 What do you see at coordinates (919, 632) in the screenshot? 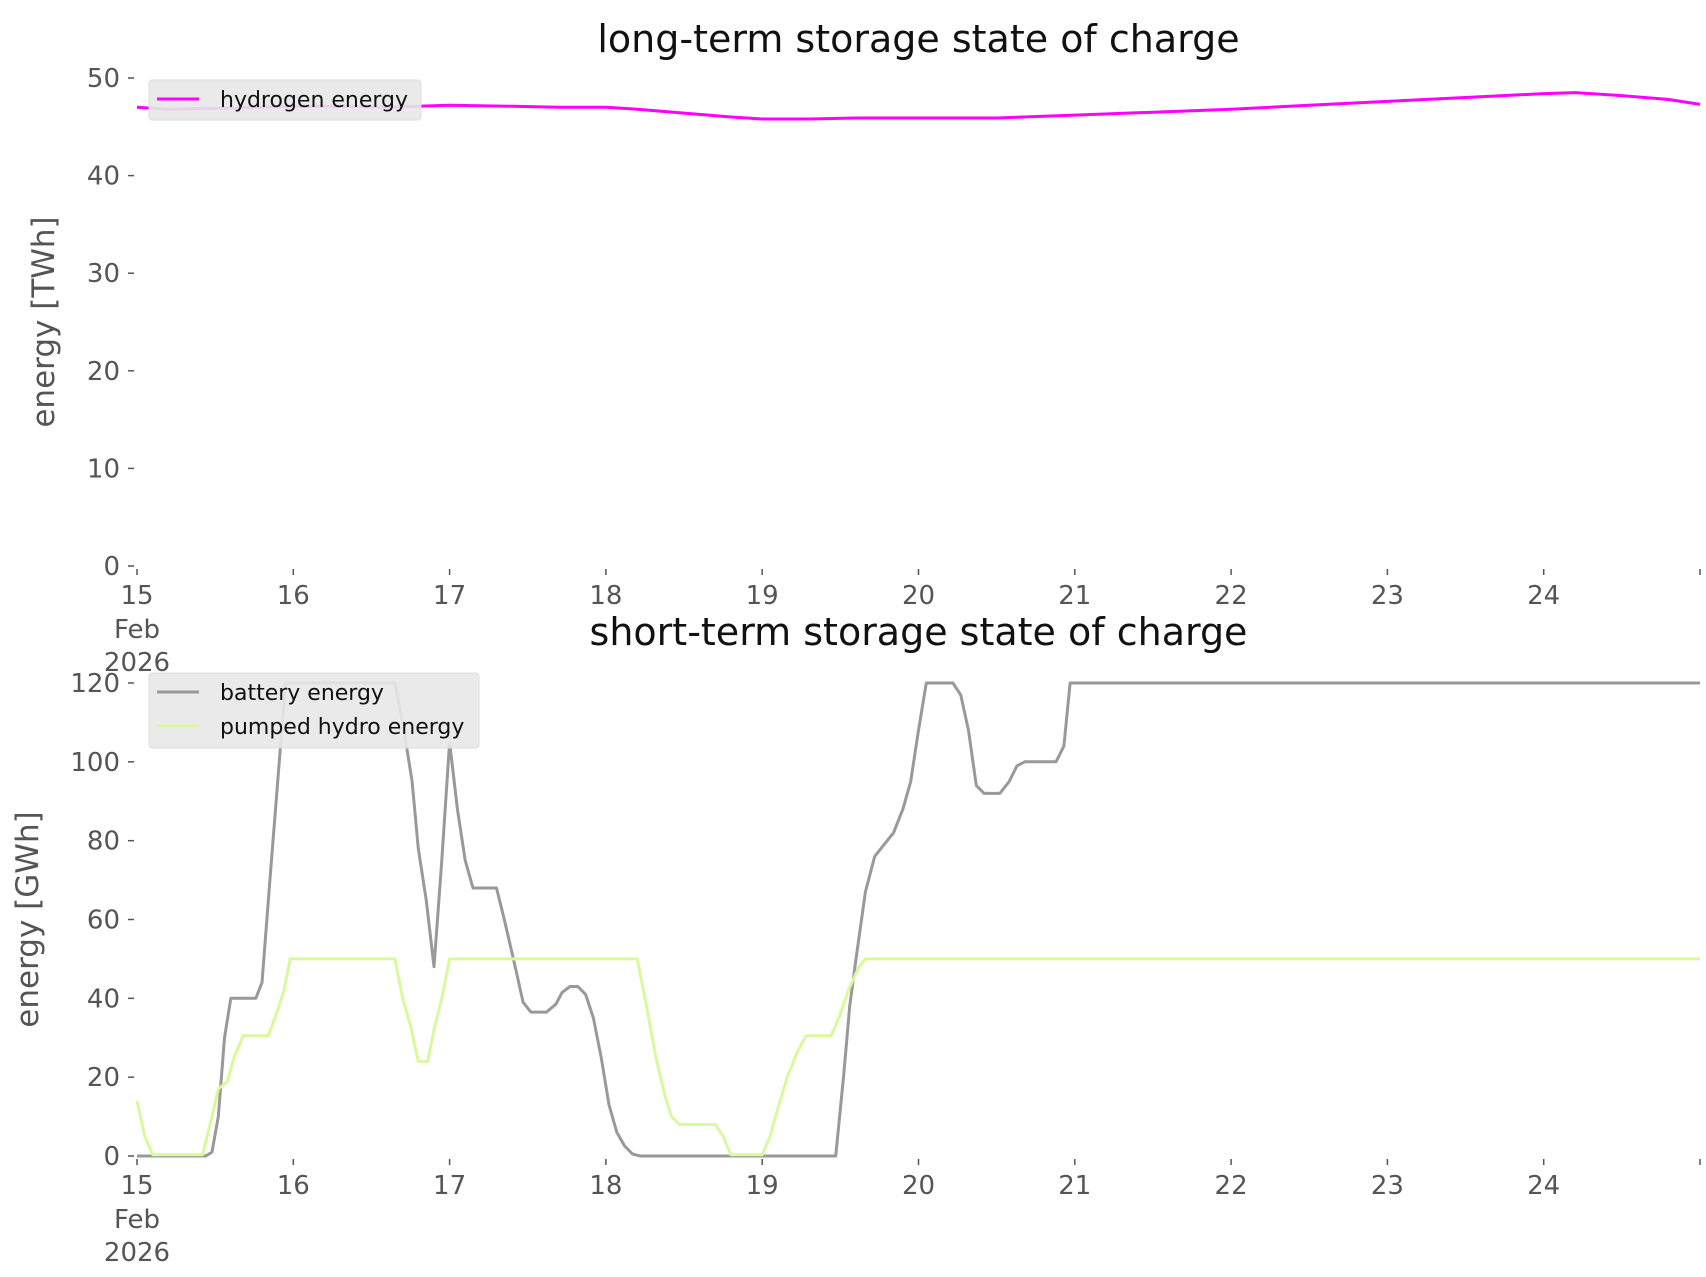
I see `chart-title: short-term storage state of charge` at bounding box center [919, 632].